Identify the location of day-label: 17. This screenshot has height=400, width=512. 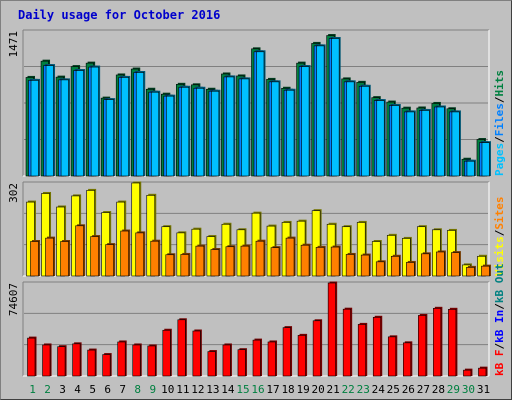
(272, 389).